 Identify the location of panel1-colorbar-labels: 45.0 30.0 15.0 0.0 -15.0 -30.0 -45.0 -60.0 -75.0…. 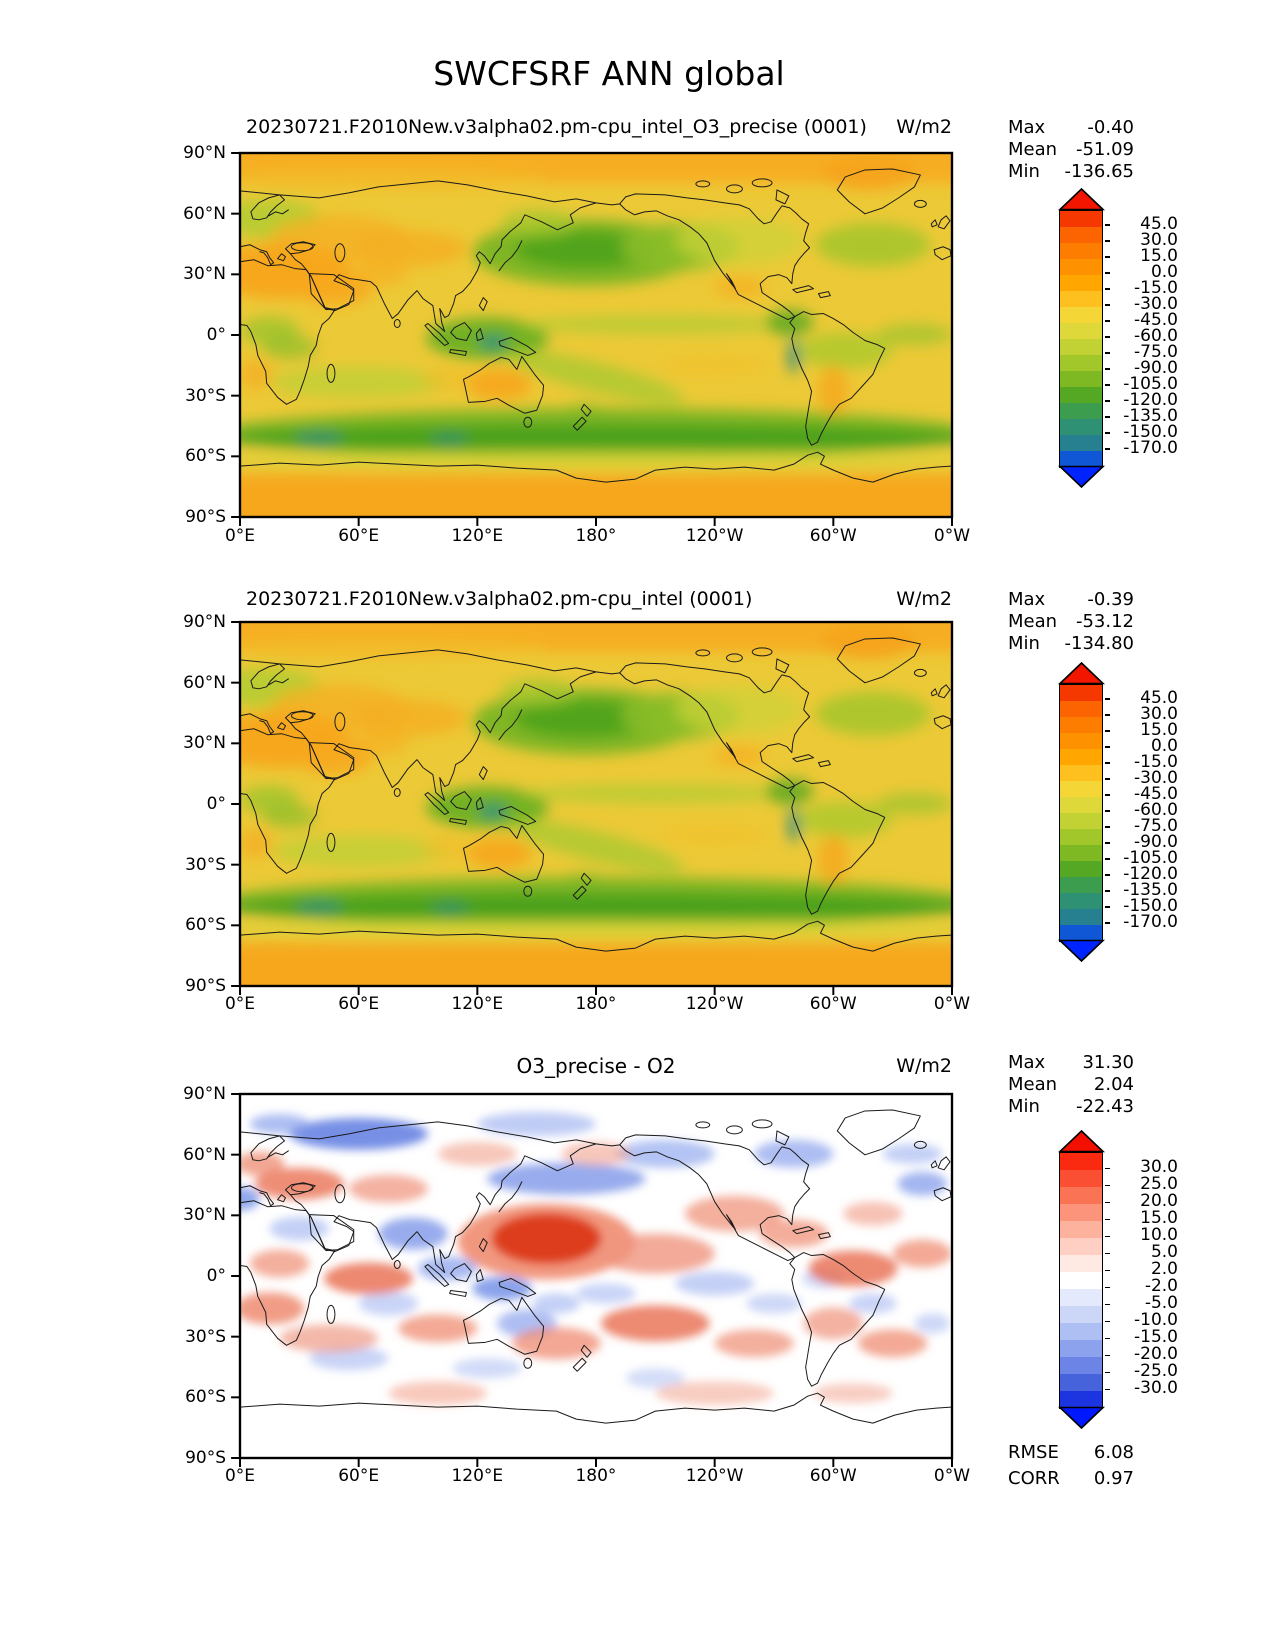
(1141, 336).